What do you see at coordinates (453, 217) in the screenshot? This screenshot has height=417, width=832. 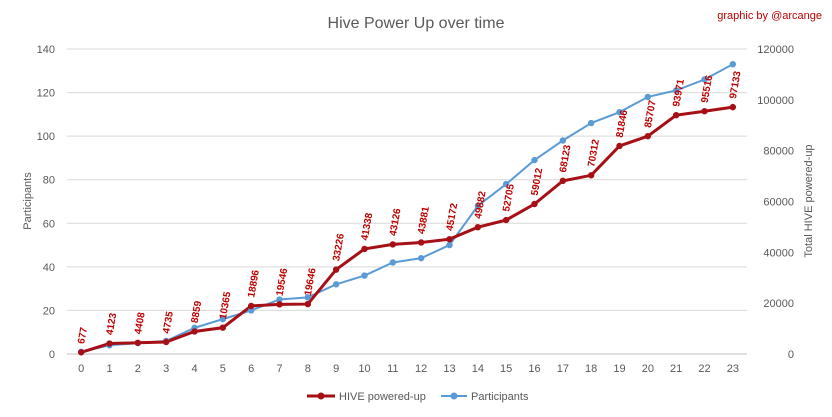 I see `hive-data-label: 45172` at bounding box center [453, 217].